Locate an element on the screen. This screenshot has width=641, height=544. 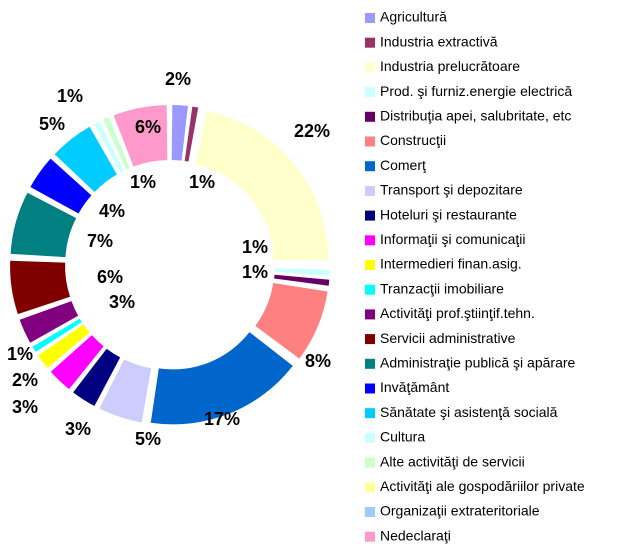
legend-label: Activităţi prof.ştiinţif.tehn. is located at coordinates (457, 313).